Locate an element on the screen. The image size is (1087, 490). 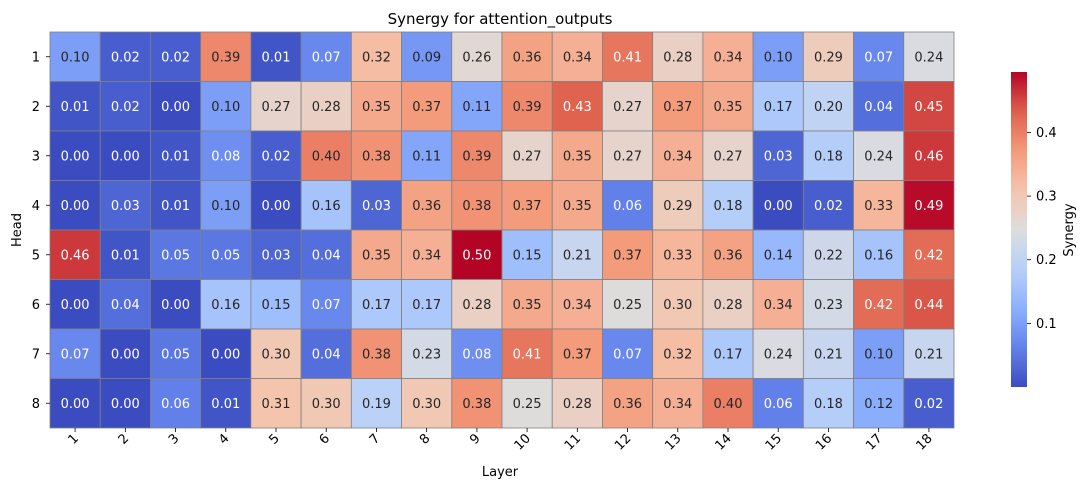
x-tick-label: 11 is located at coordinates (573, 442).